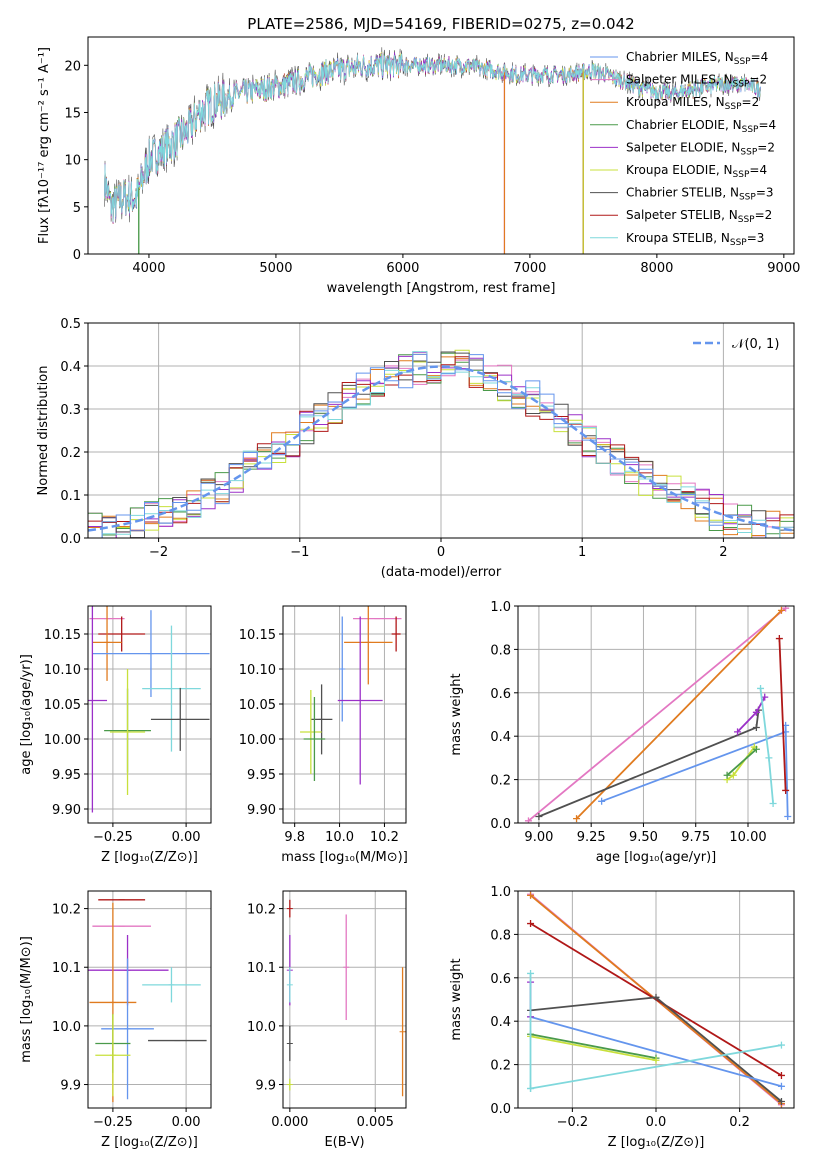 This screenshot has height=1170, width=819. What do you see at coordinates (344, 857) in the screenshot?
I see `x-axis-label: mass [log₁₀(M/M⊙)]` at bounding box center [344, 857].